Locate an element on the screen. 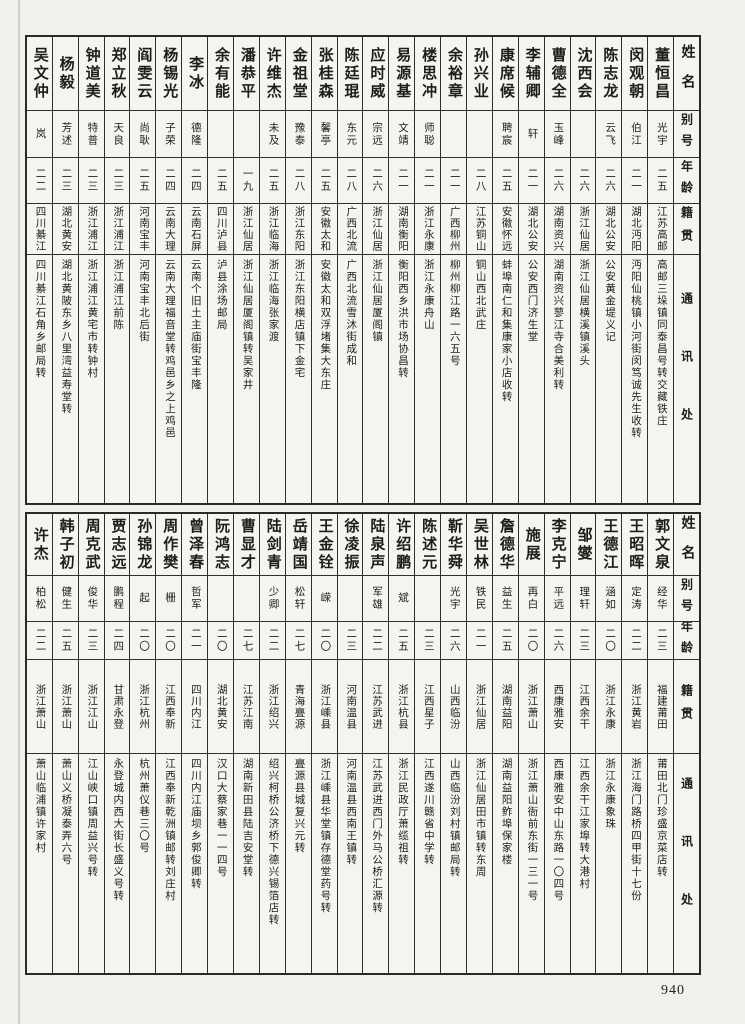 The width and height of the screenshot is (745, 1024). hao-cell: 经华 is located at coordinates (661, 599).